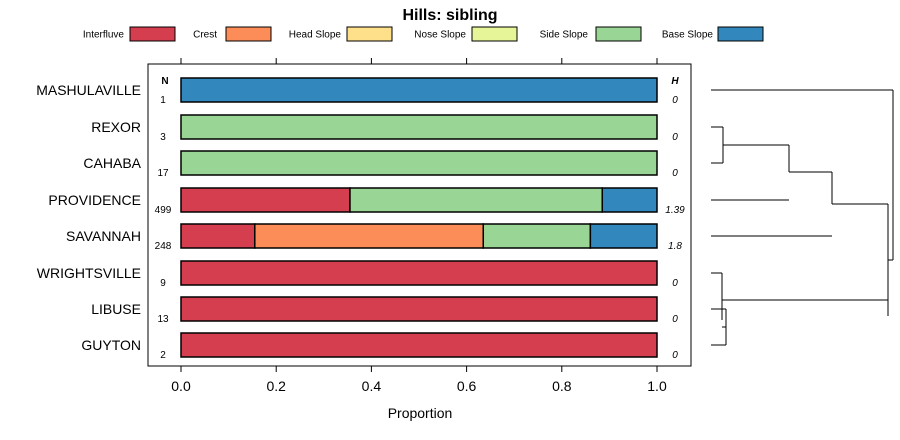 The height and width of the screenshot is (440, 900). I want to click on legend-label-side-slope: Side Slope, so click(564, 35).